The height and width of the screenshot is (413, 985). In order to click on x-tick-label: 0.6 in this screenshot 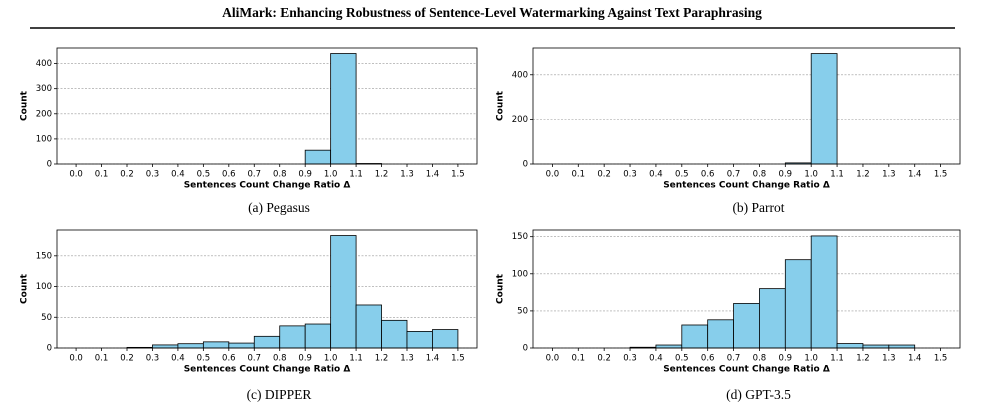, I will do `click(708, 175)`.